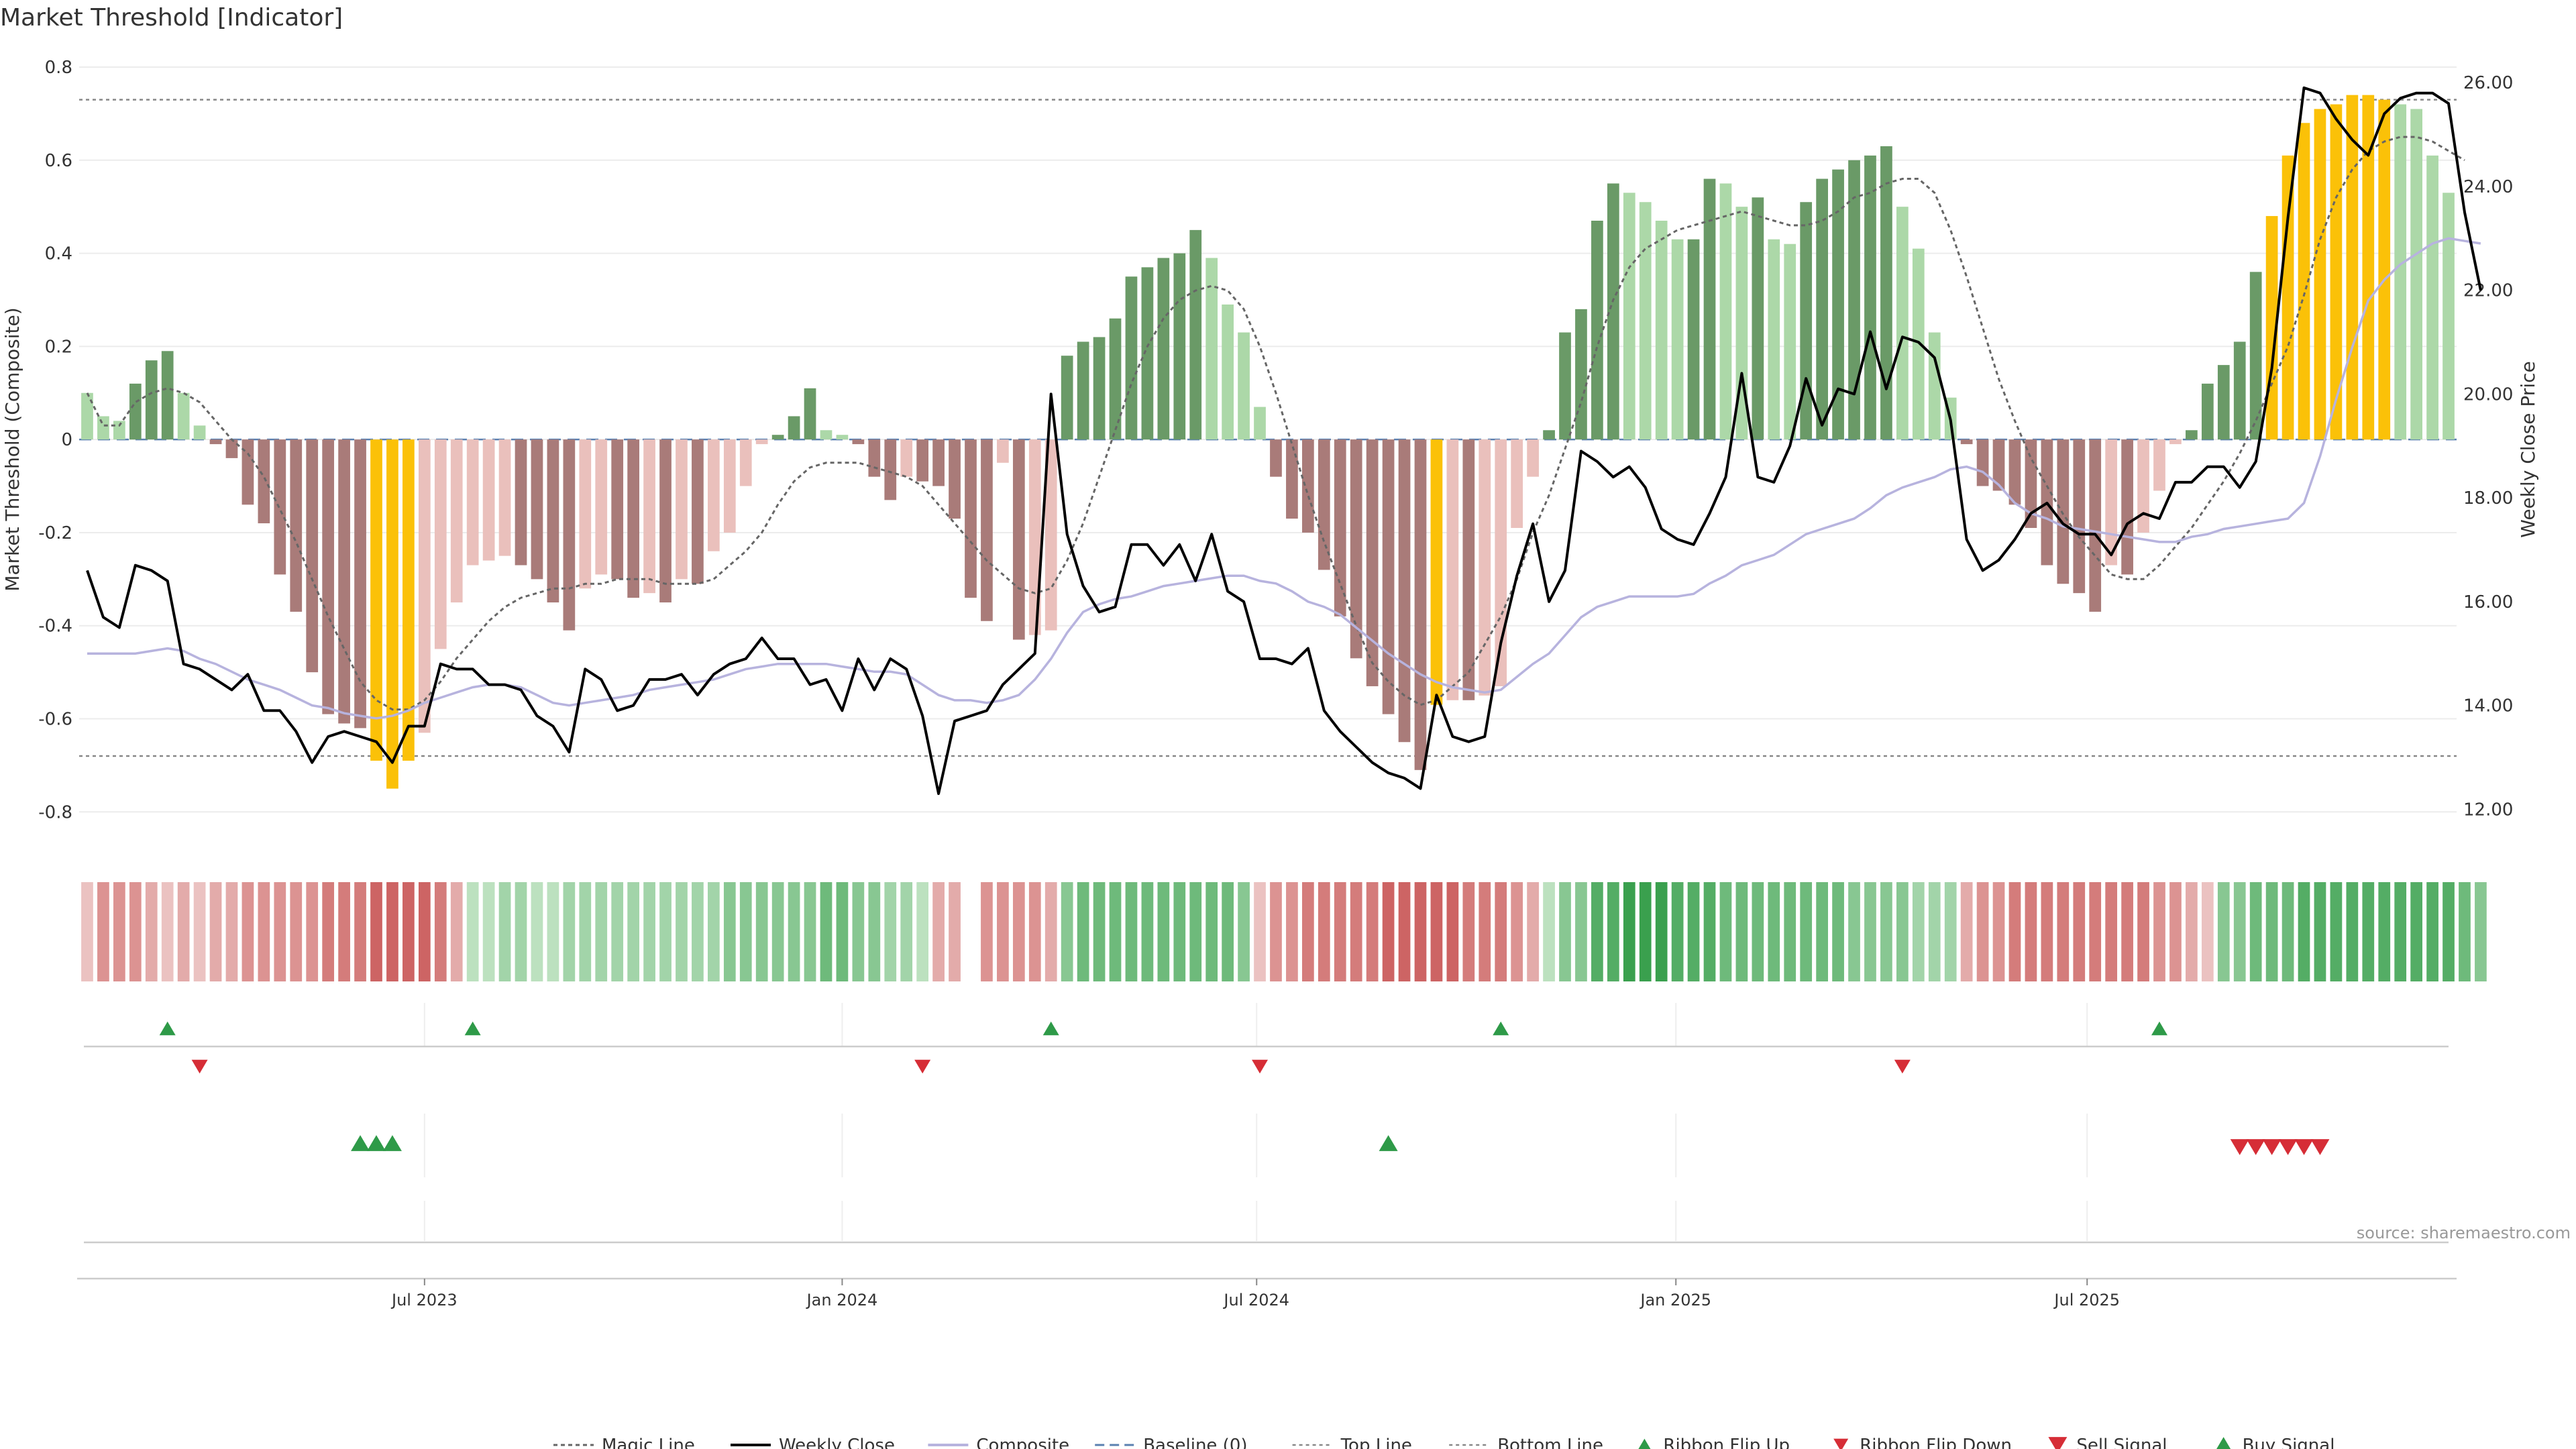 The height and width of the screenshot is (1449, 2576). Describe the element at coordinates (2488, 394) in the screenshot. I see `right-tick-label: 20.00` at that location.